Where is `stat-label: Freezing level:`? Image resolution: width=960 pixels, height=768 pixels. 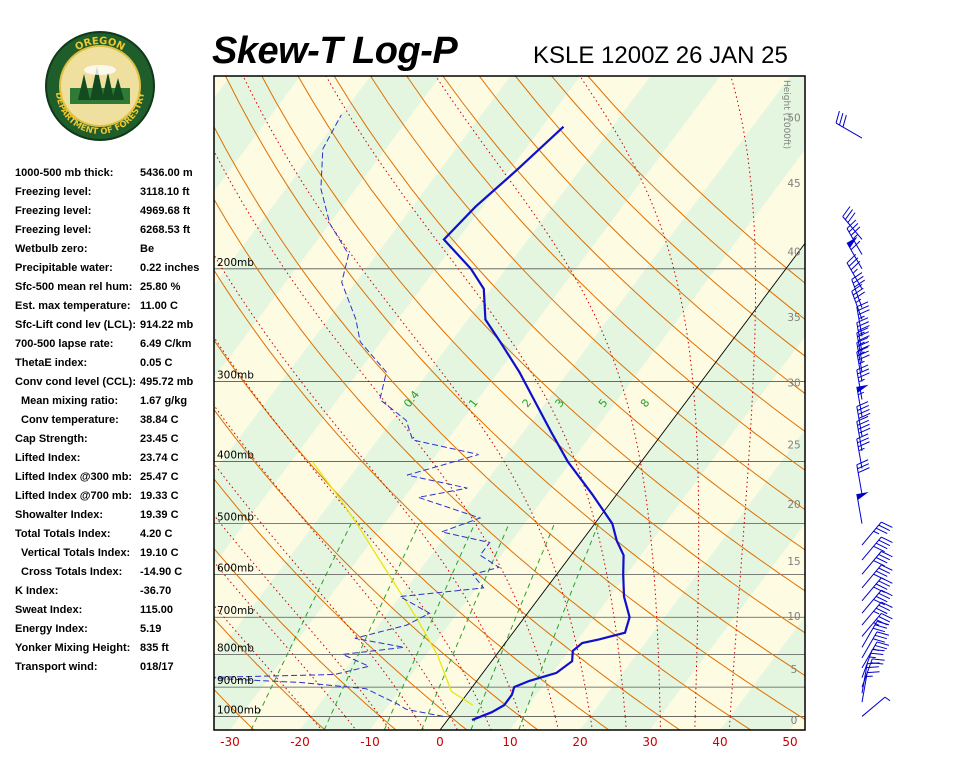
stat-label: Freezing level: is located at coordinates (53, 230).